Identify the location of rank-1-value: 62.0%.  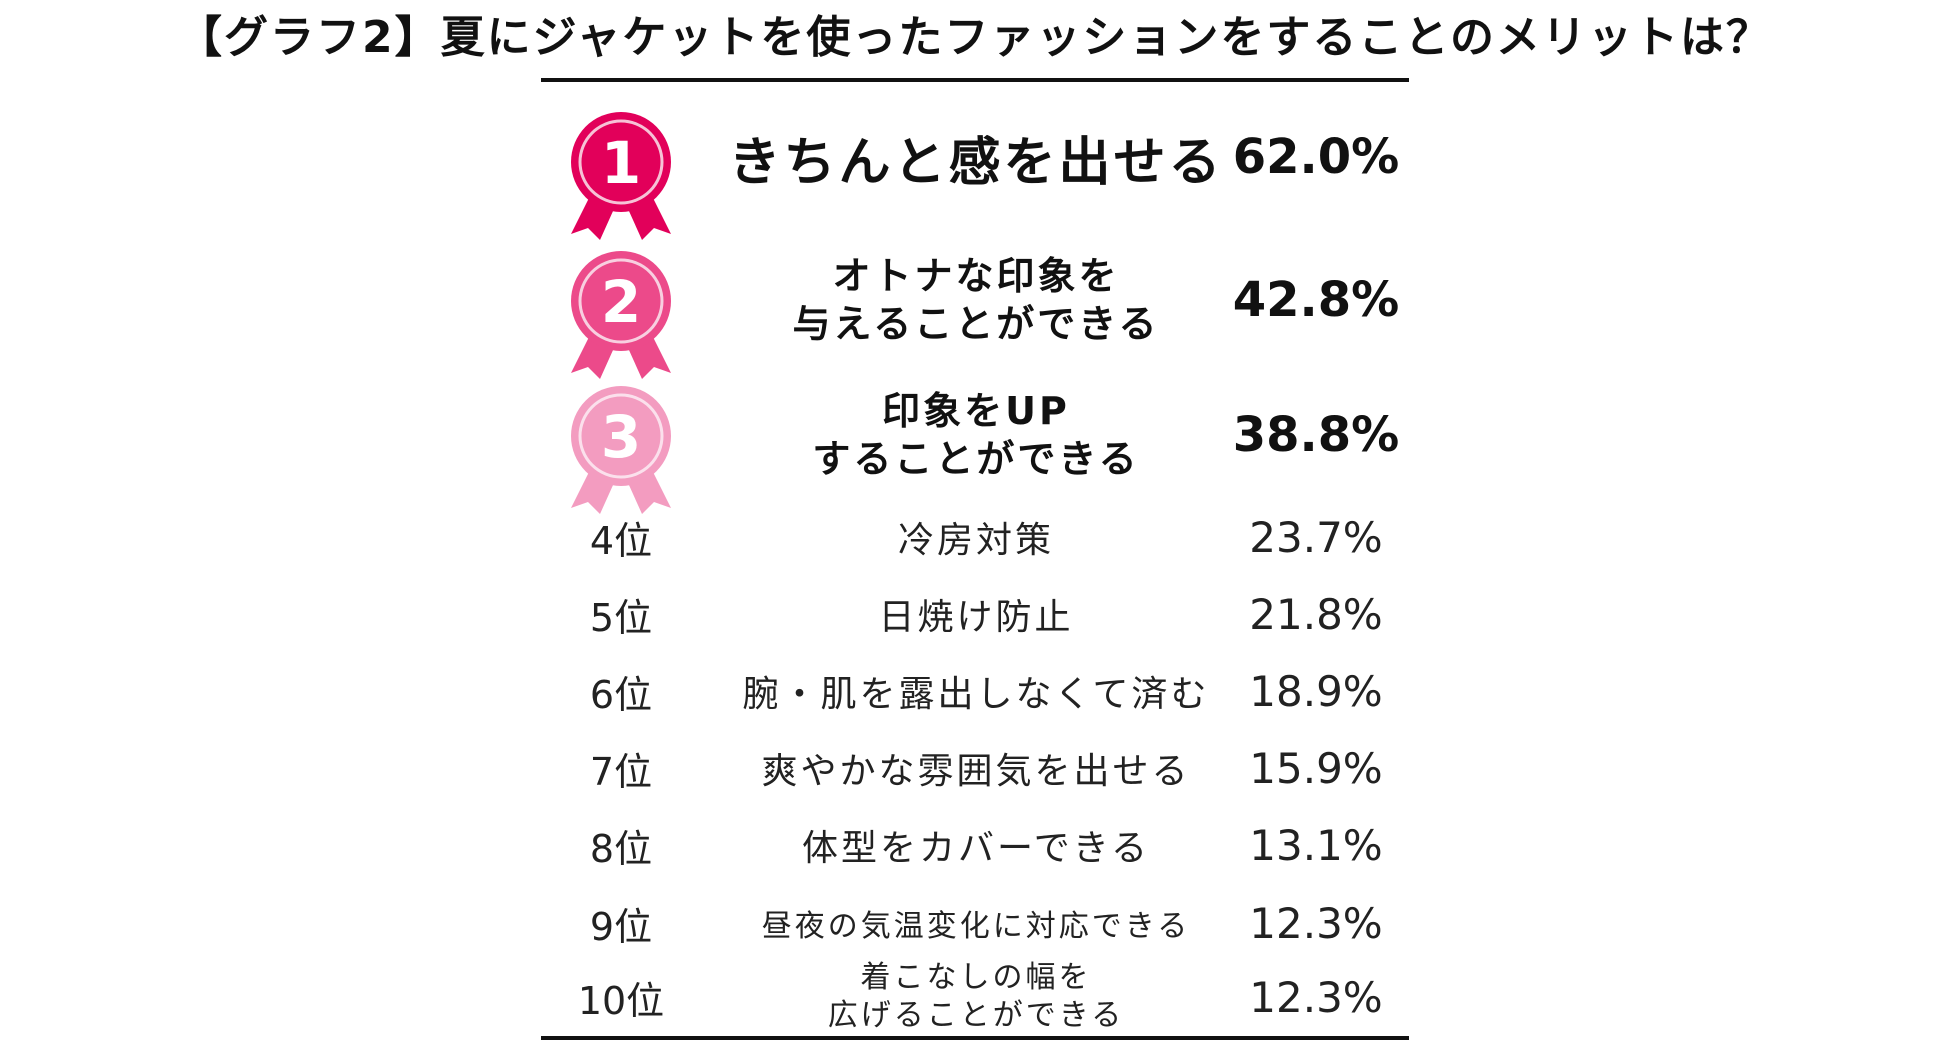
(1316, 157).